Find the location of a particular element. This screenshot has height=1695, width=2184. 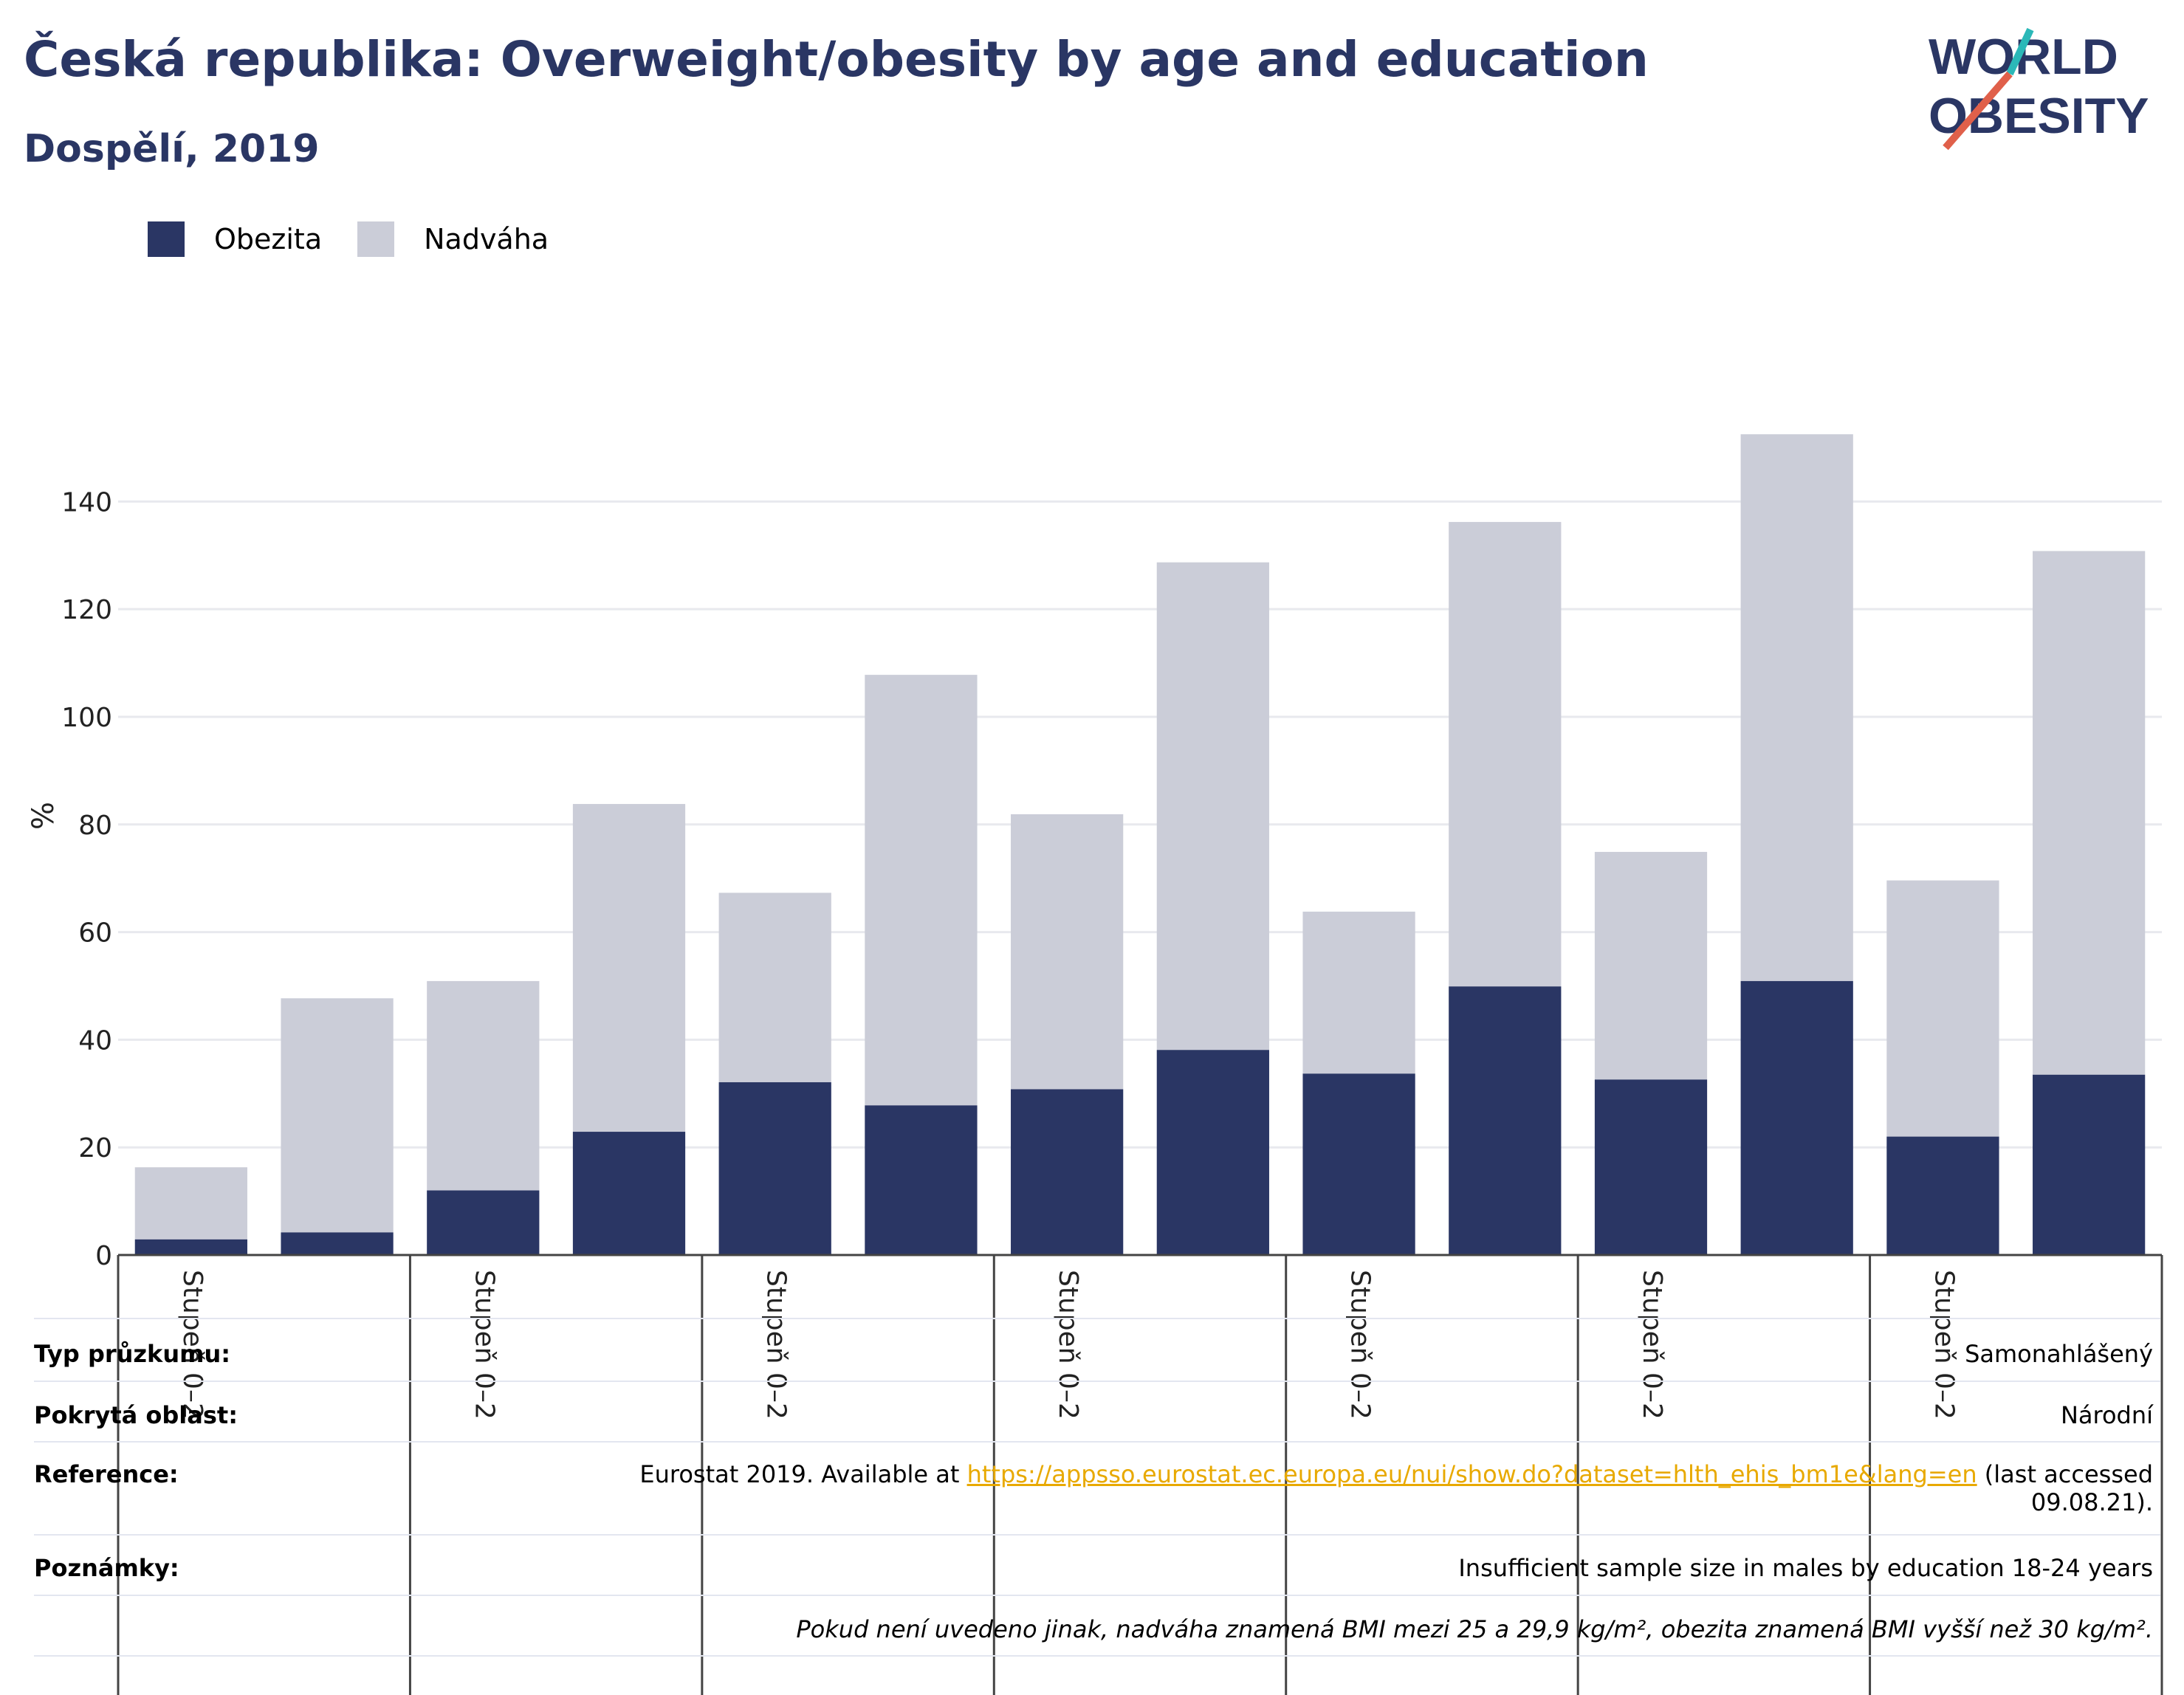

y-tick-label: 100 is located at coordinates (86, 718).